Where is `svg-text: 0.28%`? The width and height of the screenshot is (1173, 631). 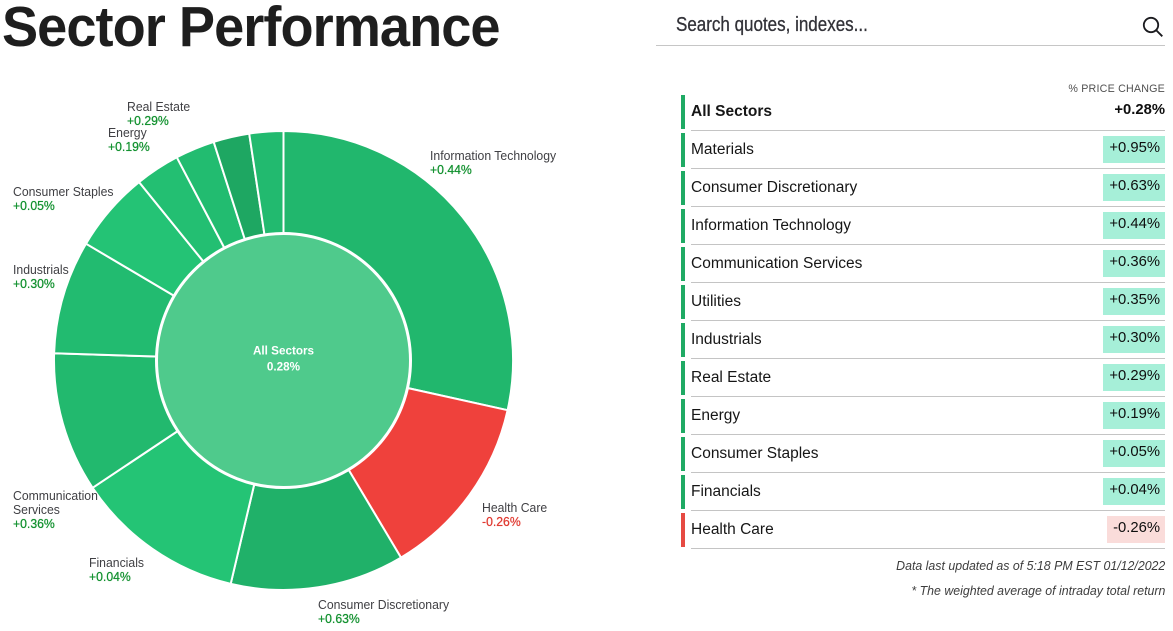
svg-text: 0.28% is located at coordinates (284, 366).